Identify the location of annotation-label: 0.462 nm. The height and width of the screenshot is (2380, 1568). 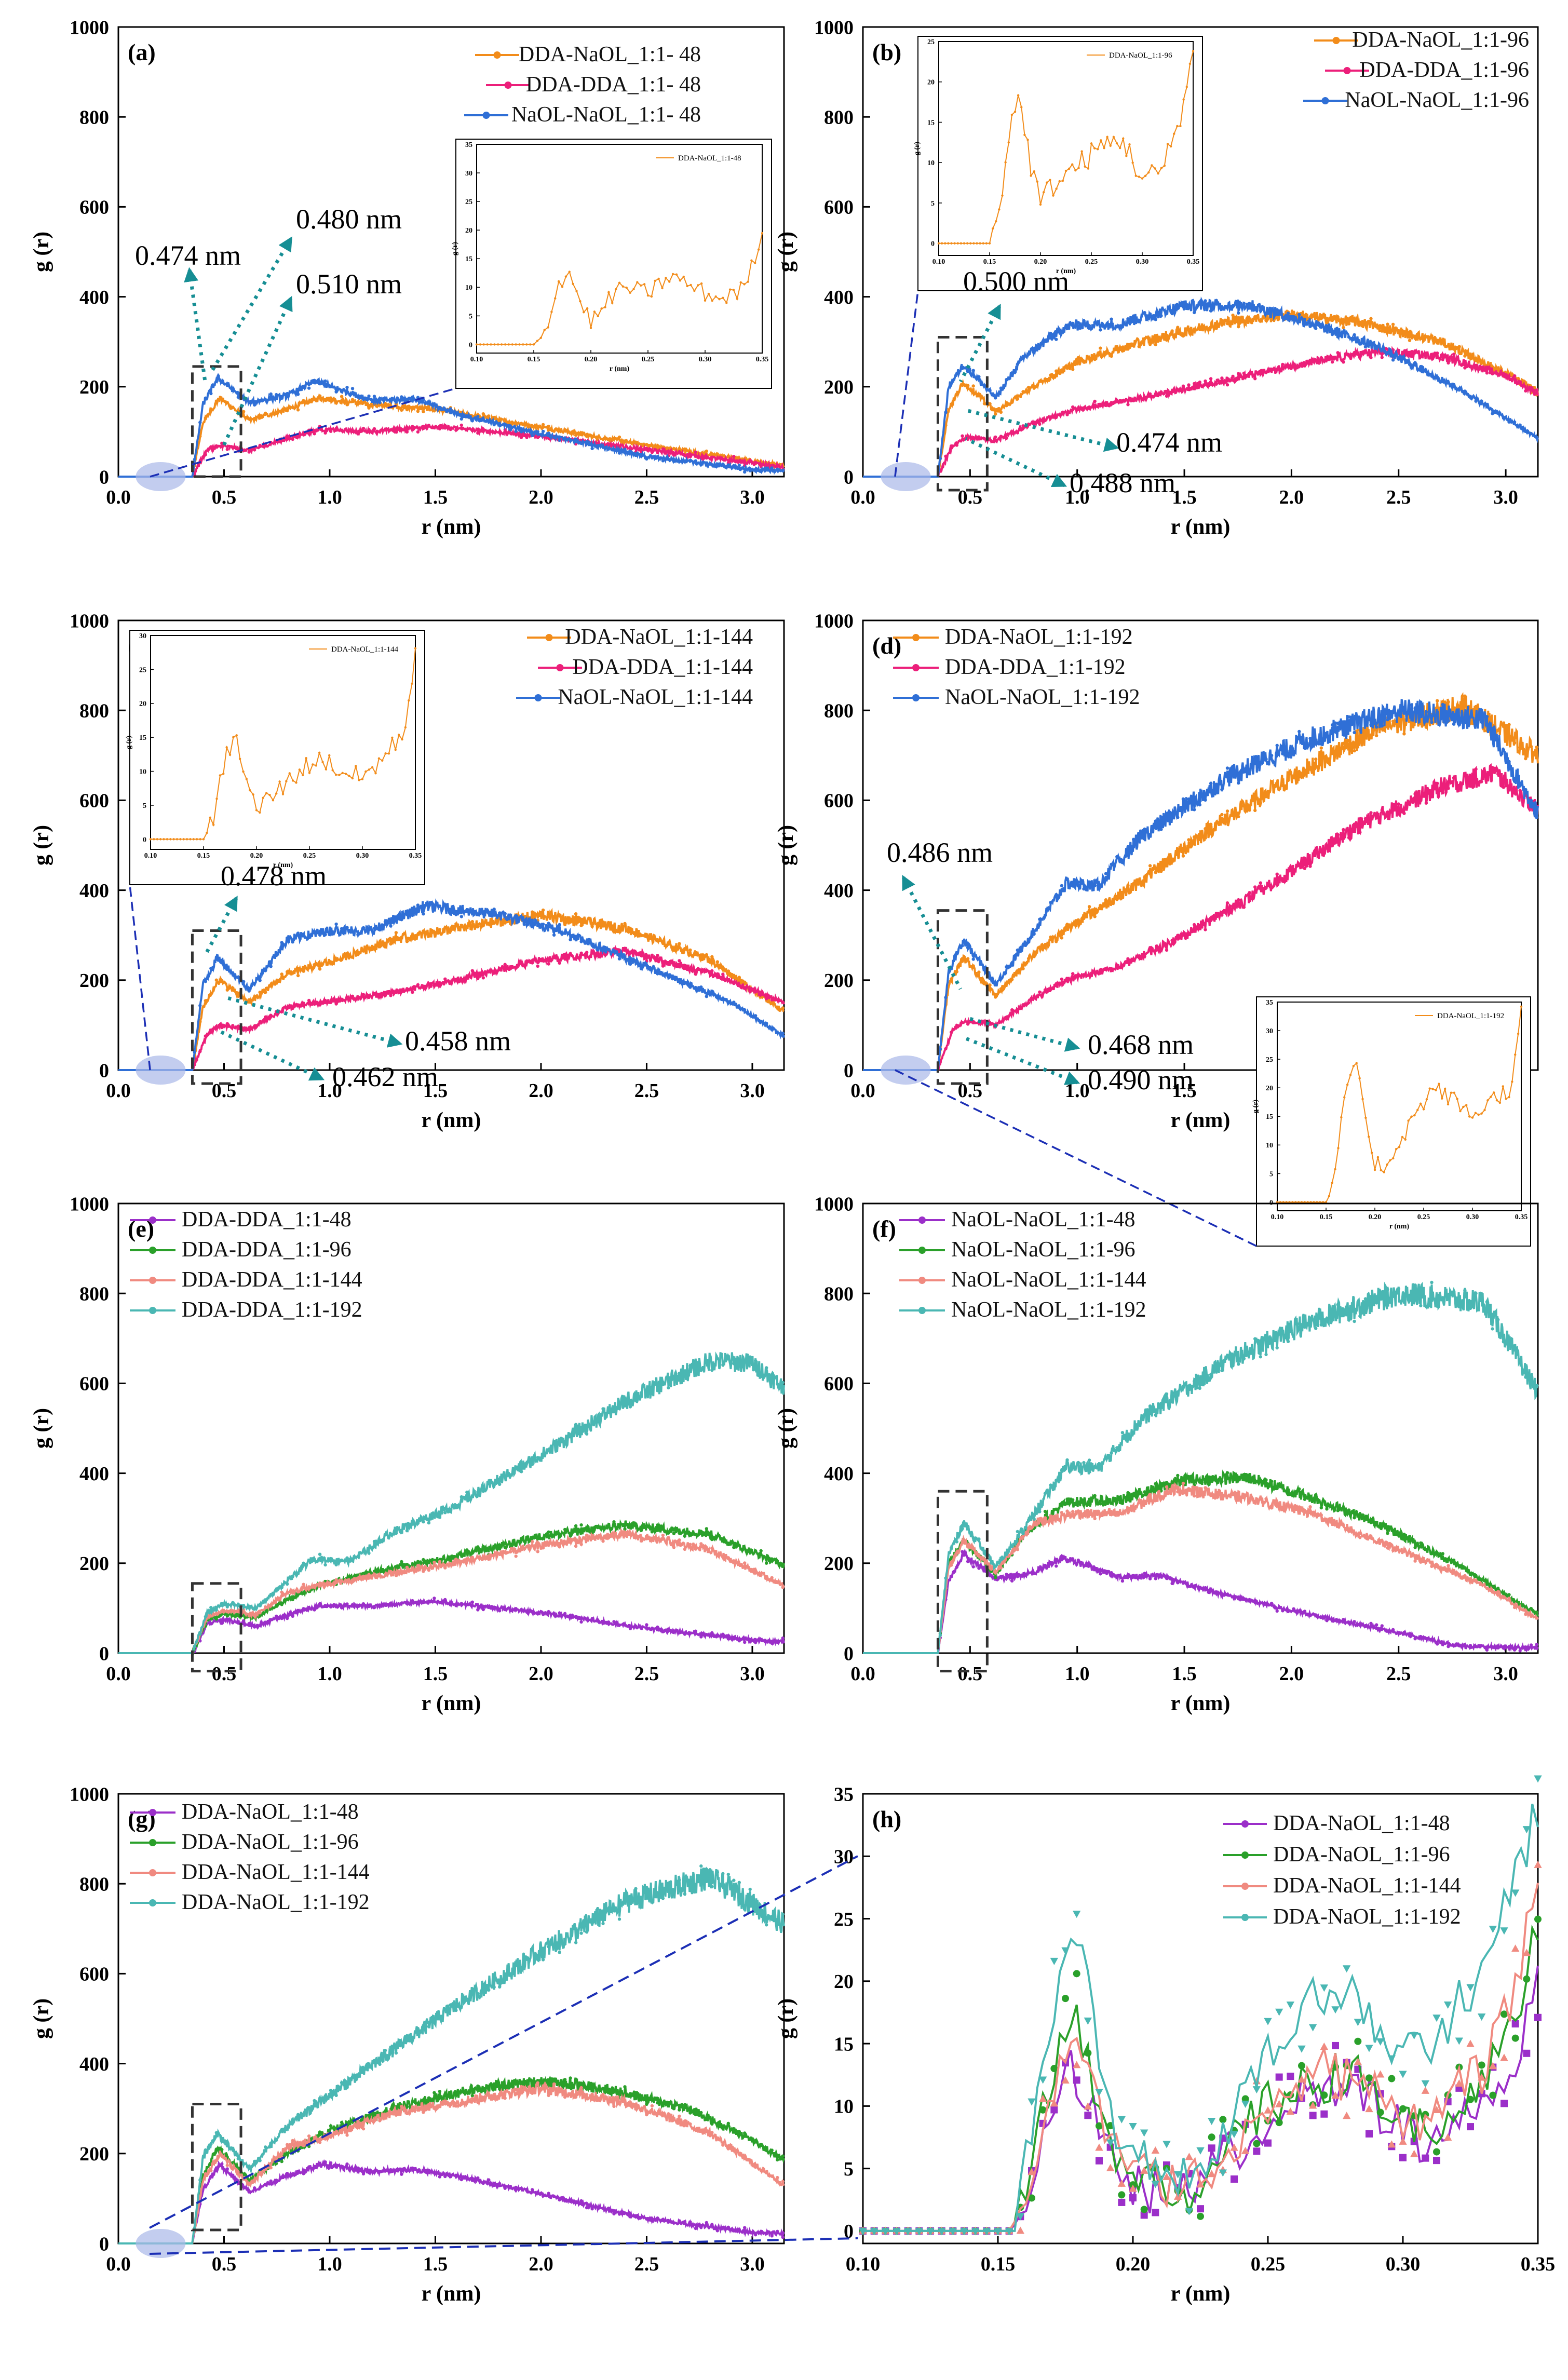
(385, 1077).